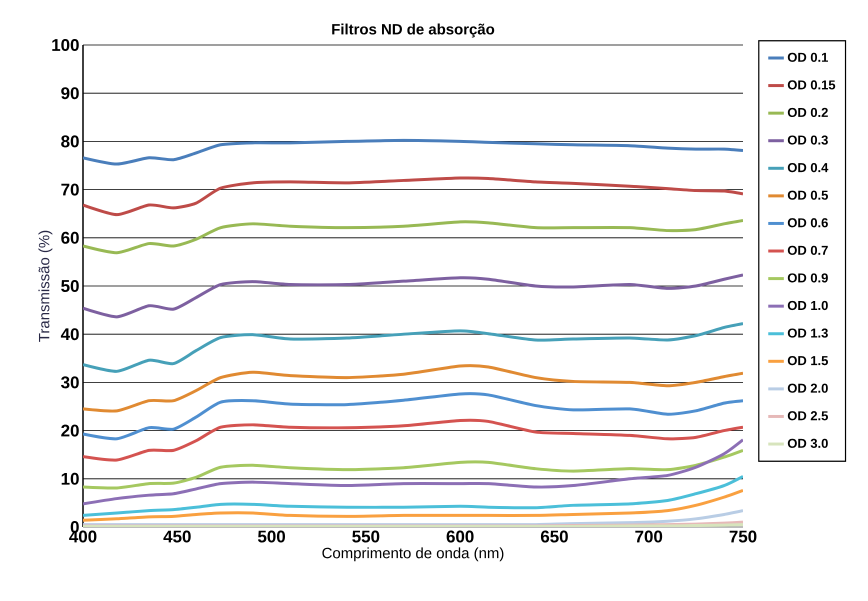  I want to click on y-tick-label: 40, so click(69, 334).